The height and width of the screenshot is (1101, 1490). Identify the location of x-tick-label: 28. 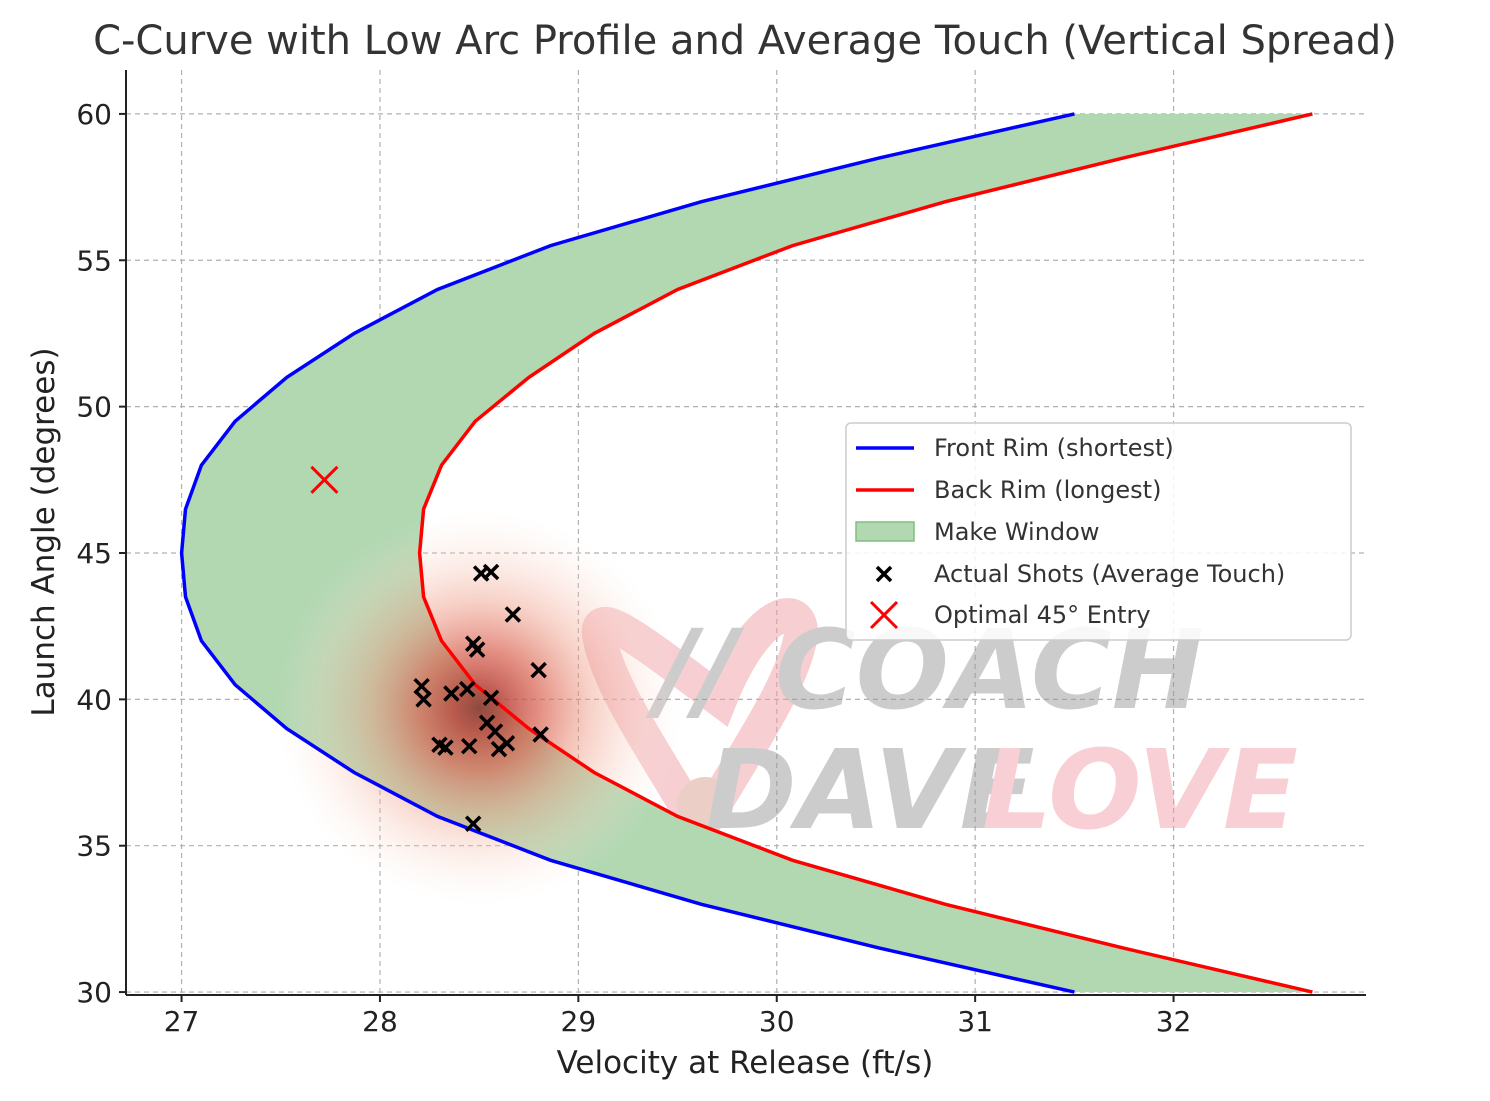
(380, 1021).